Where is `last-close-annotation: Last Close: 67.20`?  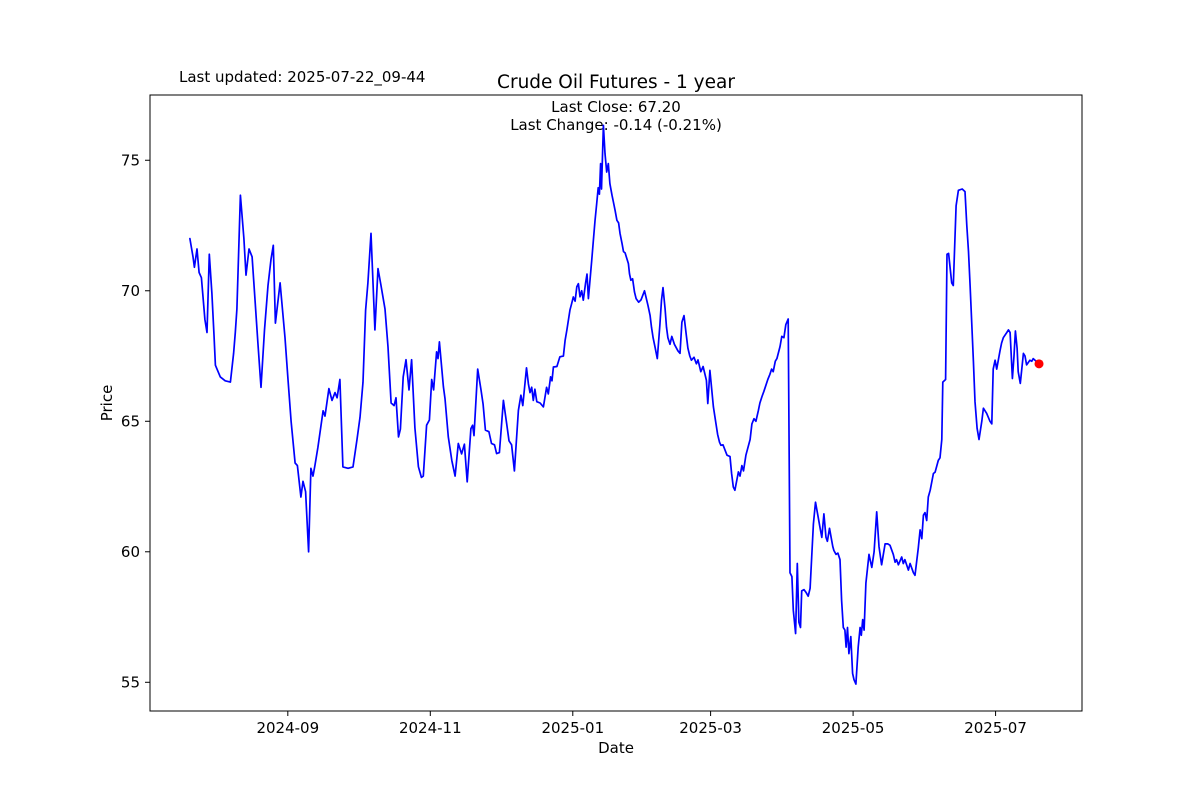
last-close-annotation: Last Close: 67.20 is located at coordinates (616, 107).